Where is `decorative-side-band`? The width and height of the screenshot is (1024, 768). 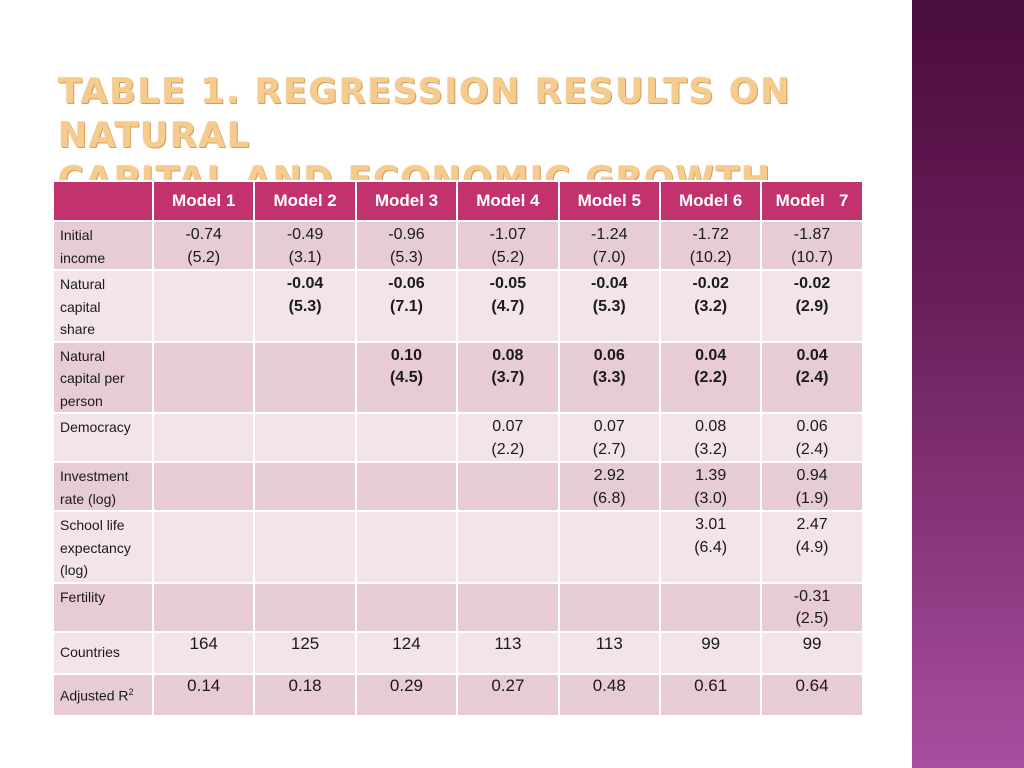
decorative-side-band is located at coordinates (968, 384).